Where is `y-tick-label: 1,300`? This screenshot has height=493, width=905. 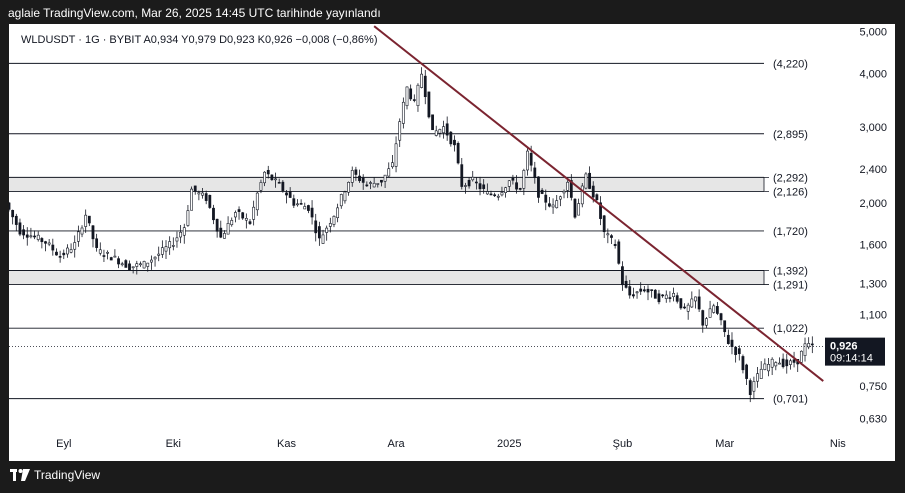 y-tick-label: 1,300 is located at coordinates (873, 284).